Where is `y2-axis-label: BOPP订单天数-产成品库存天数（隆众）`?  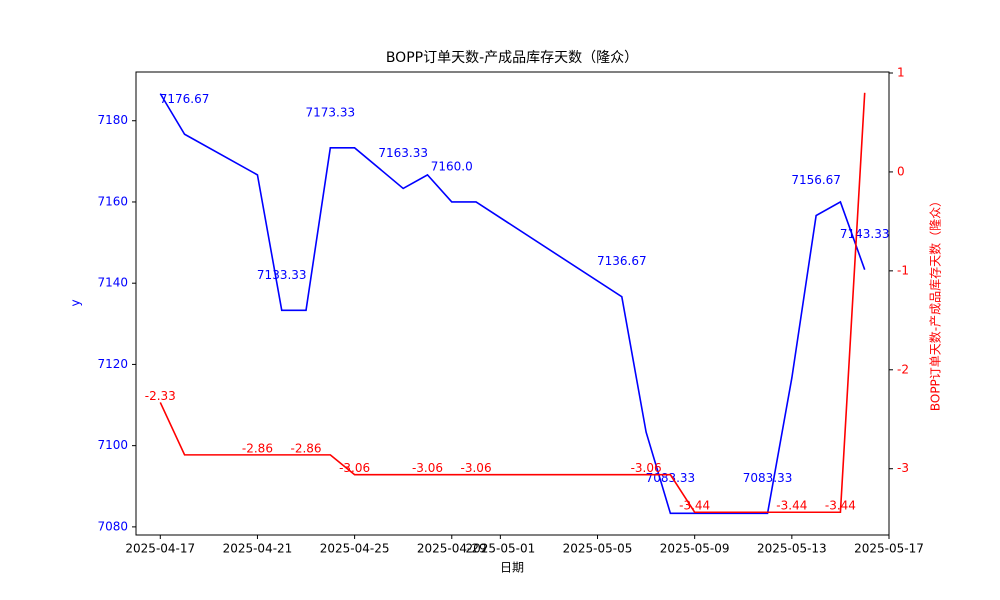
y2-axis-label: BOPP订单天数-产成品库存天数（隆众） is located at coordinates (935, 303).